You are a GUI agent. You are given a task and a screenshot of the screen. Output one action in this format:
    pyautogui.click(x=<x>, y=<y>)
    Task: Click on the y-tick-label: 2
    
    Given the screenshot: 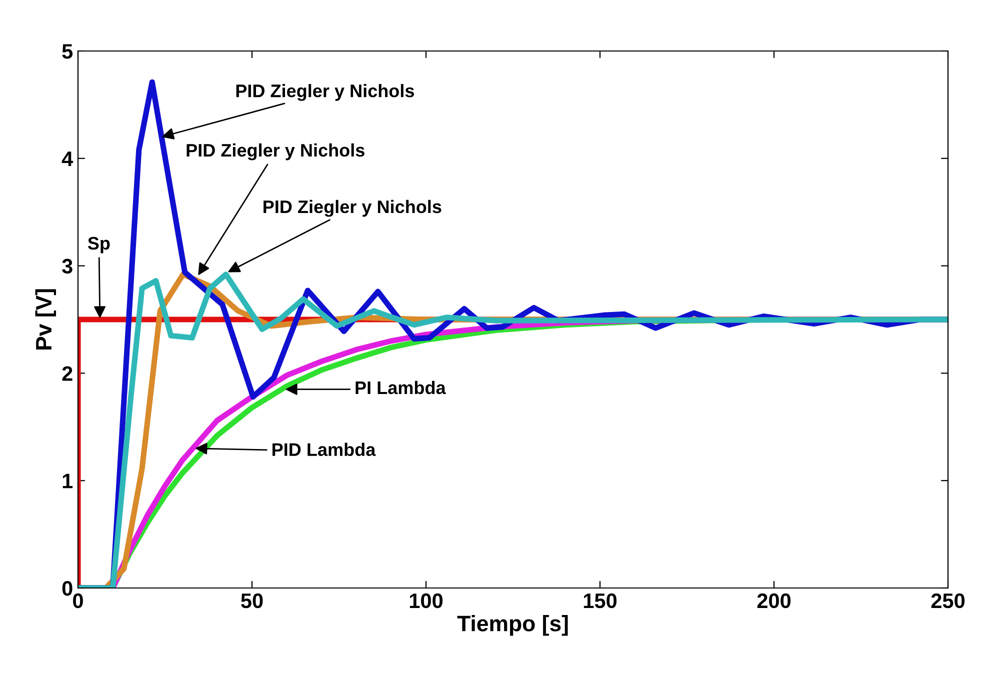 What is the action you would take?
    pyautogui.click(x=67, y=373)
    